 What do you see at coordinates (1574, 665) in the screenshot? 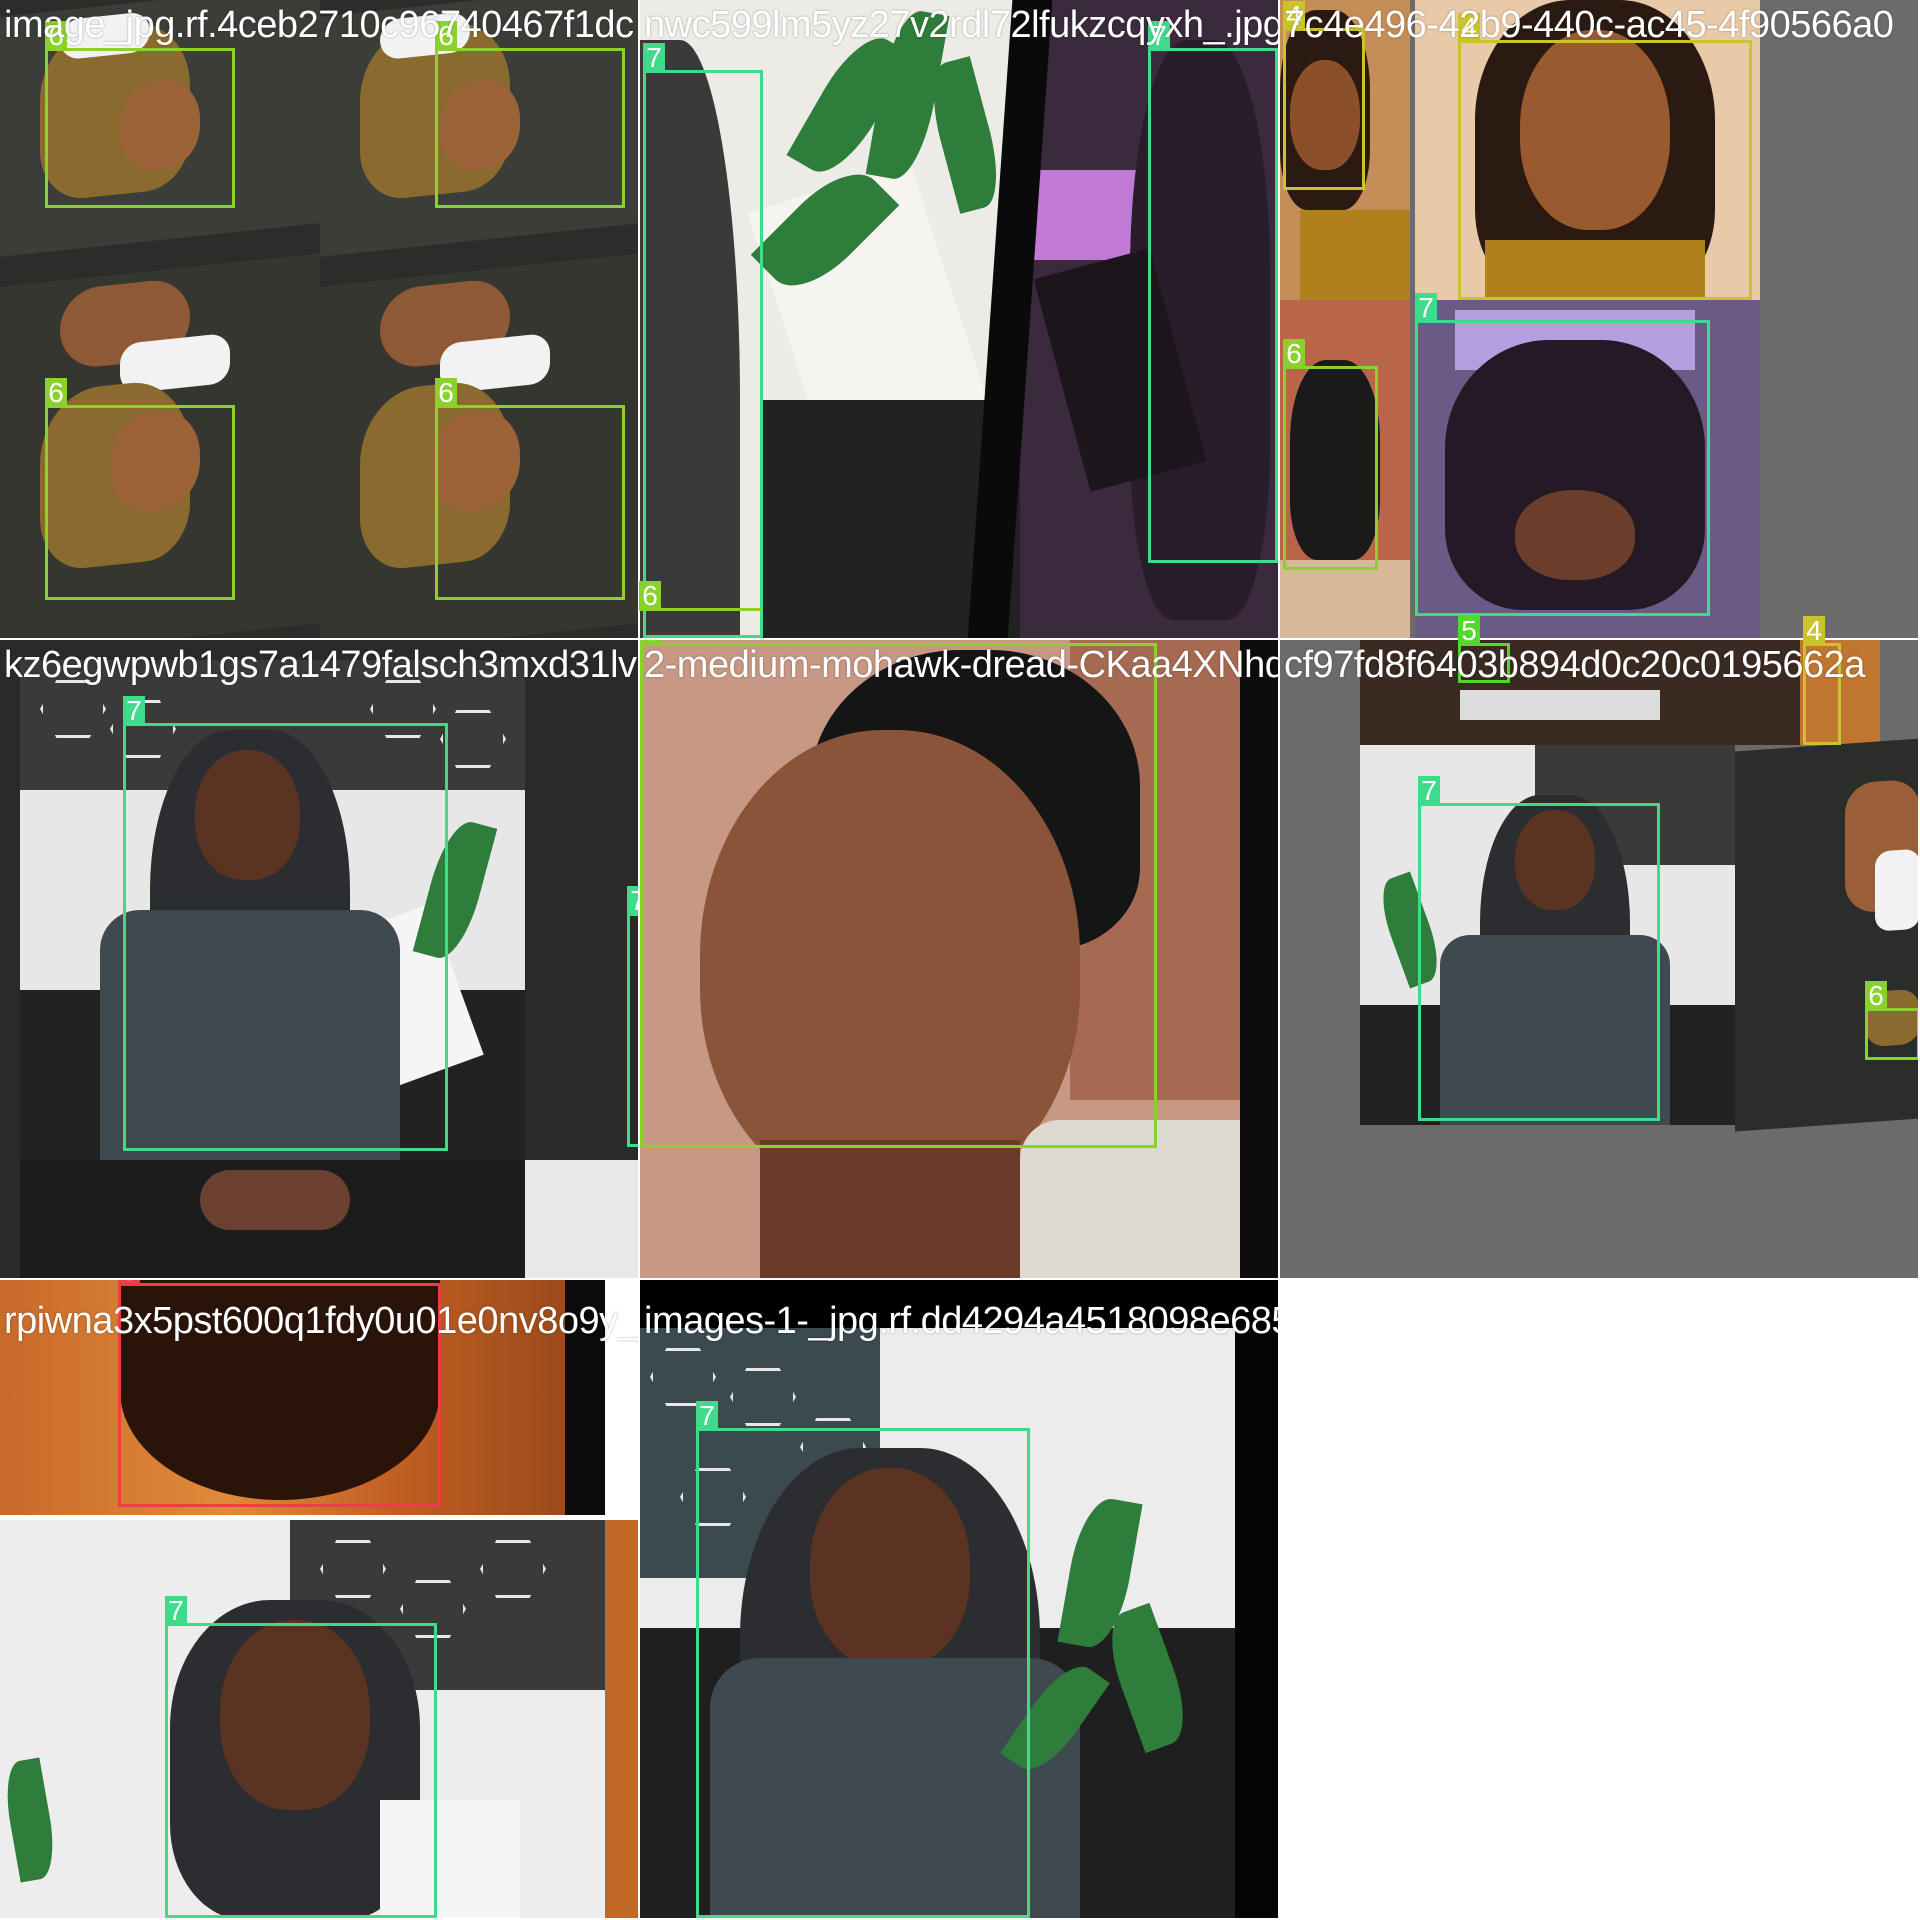
I see `tile-filename: cf97fd8f6403b894d0c20c0195662a` at bounding box center [1574, 665].